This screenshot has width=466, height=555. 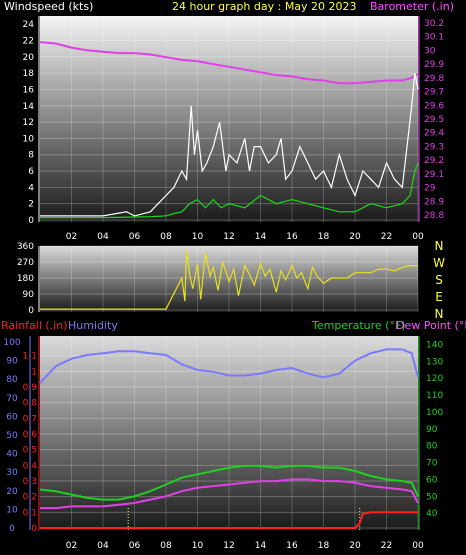 I want to click on temp-tick-label: 50, so click(x=432, y=497).